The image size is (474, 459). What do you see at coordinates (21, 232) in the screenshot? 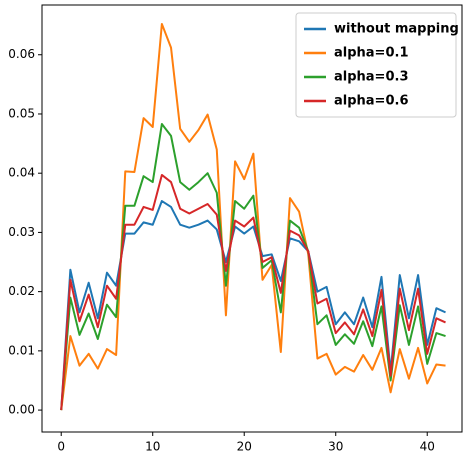
I see `y-tick-label: 0.03` at bounding box center [21, 232].